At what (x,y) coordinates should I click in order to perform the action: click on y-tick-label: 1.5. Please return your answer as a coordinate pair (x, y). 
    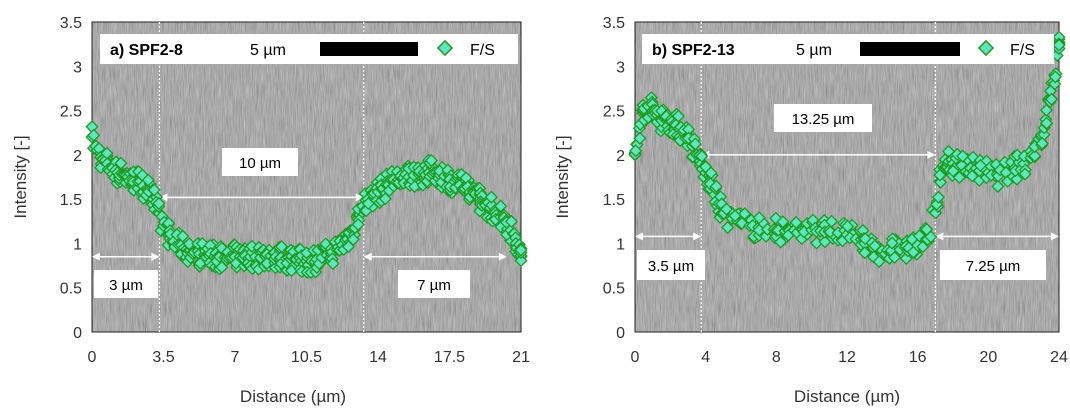
    Looking at the image, I should click on (614, 200).